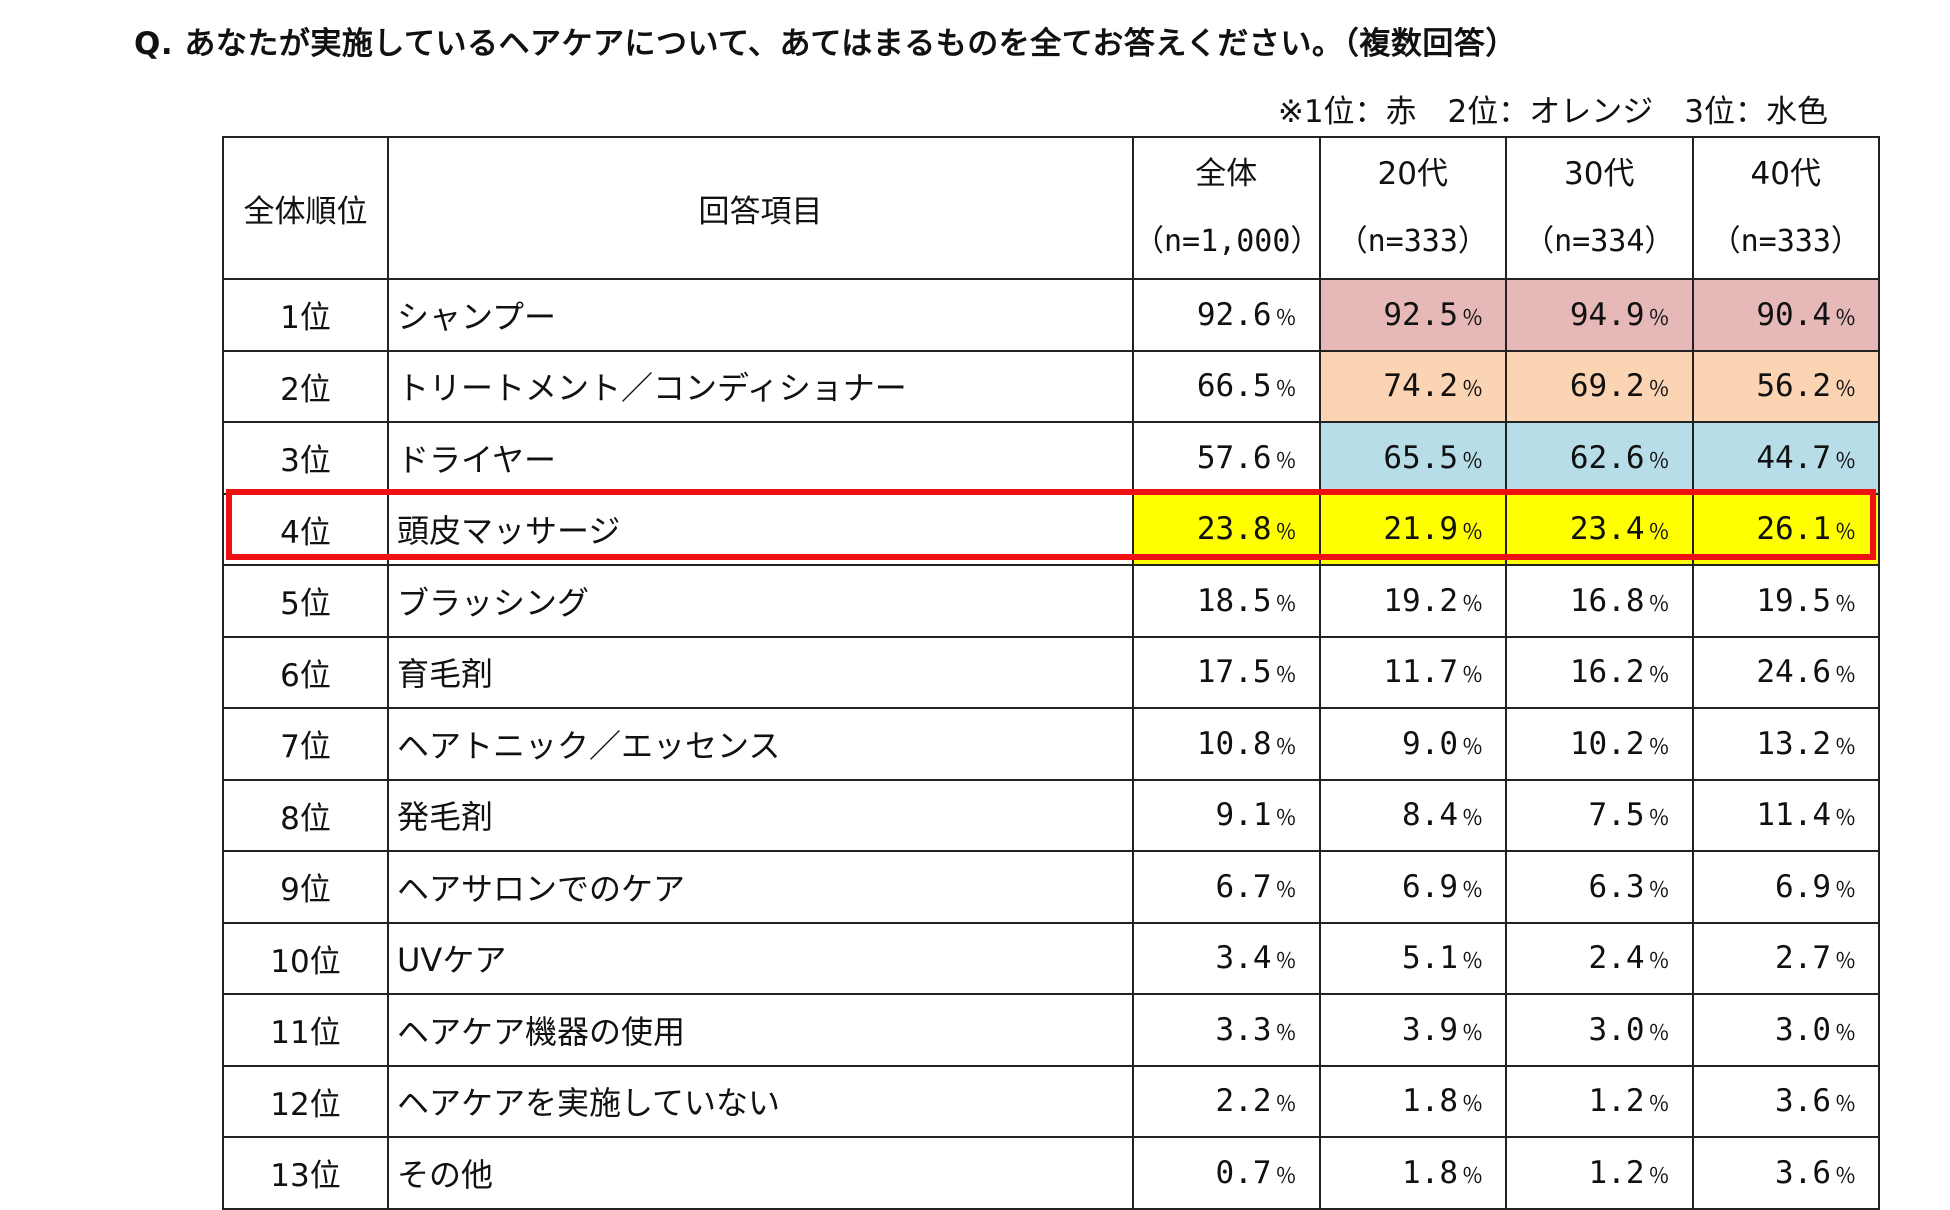 The image size is (1950, 1210). I want to click on value-cell-all: 23.8 ％, so click(1226, 529).